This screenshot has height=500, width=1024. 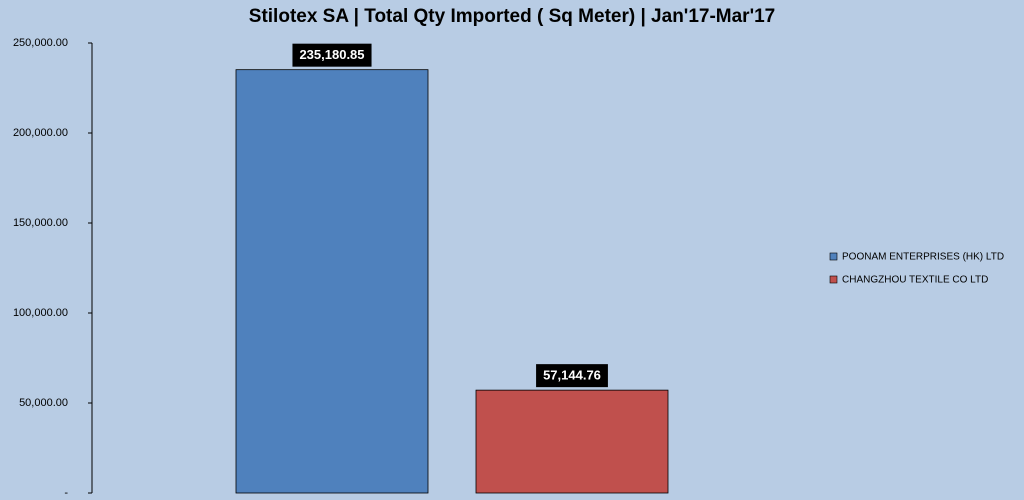 I want to click on legend-label: CHANGZHOU TEXTILE CO LTD, so click(x=915, y=280).